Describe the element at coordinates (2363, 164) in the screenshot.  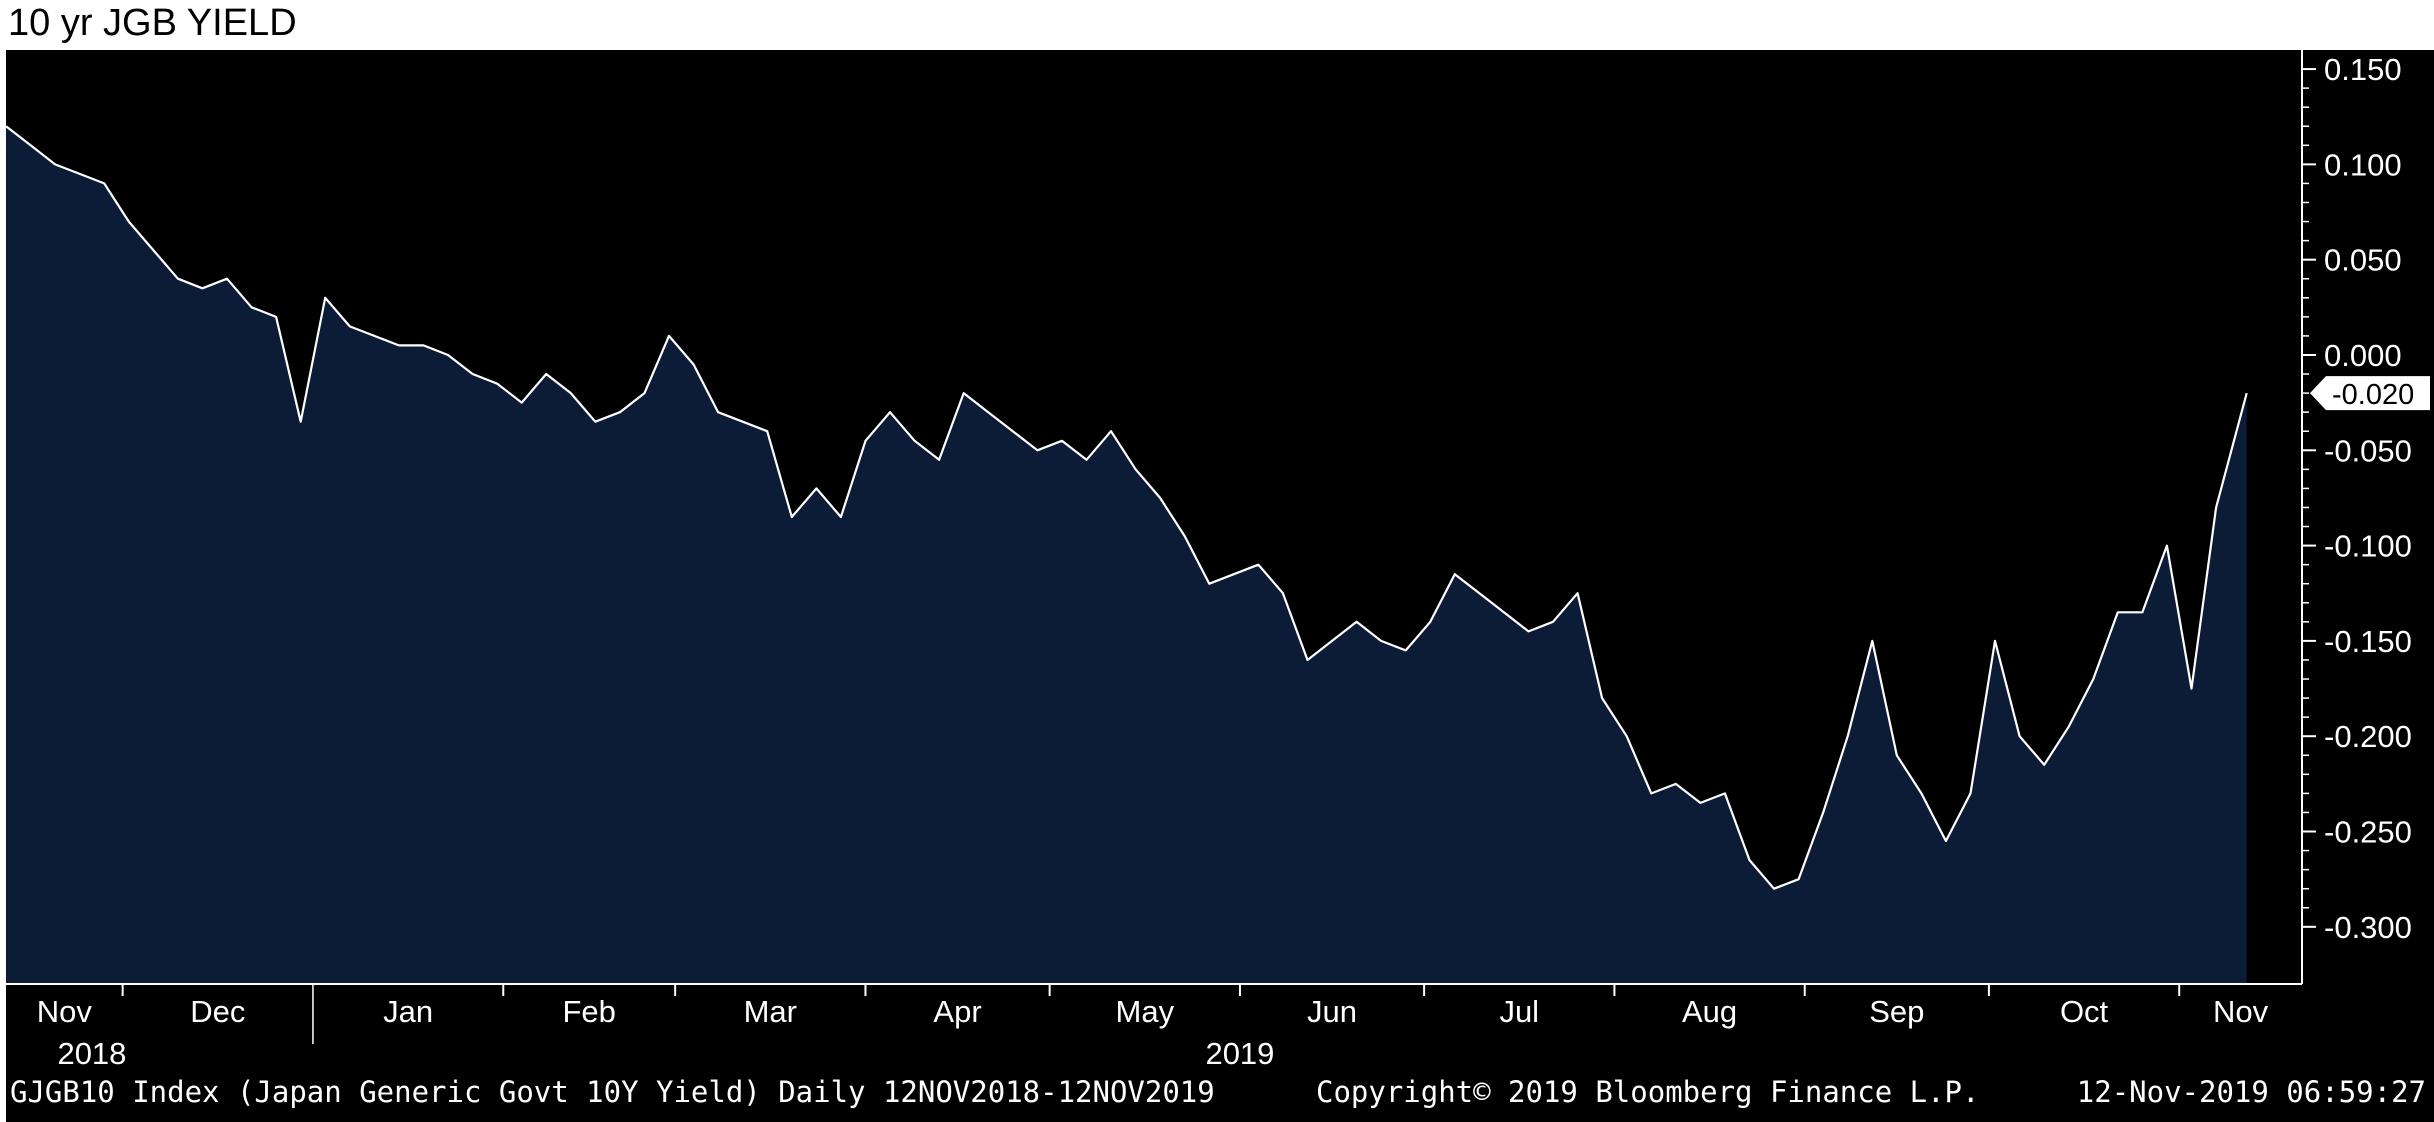
I see `y-tick-label: 0.100` at that location.